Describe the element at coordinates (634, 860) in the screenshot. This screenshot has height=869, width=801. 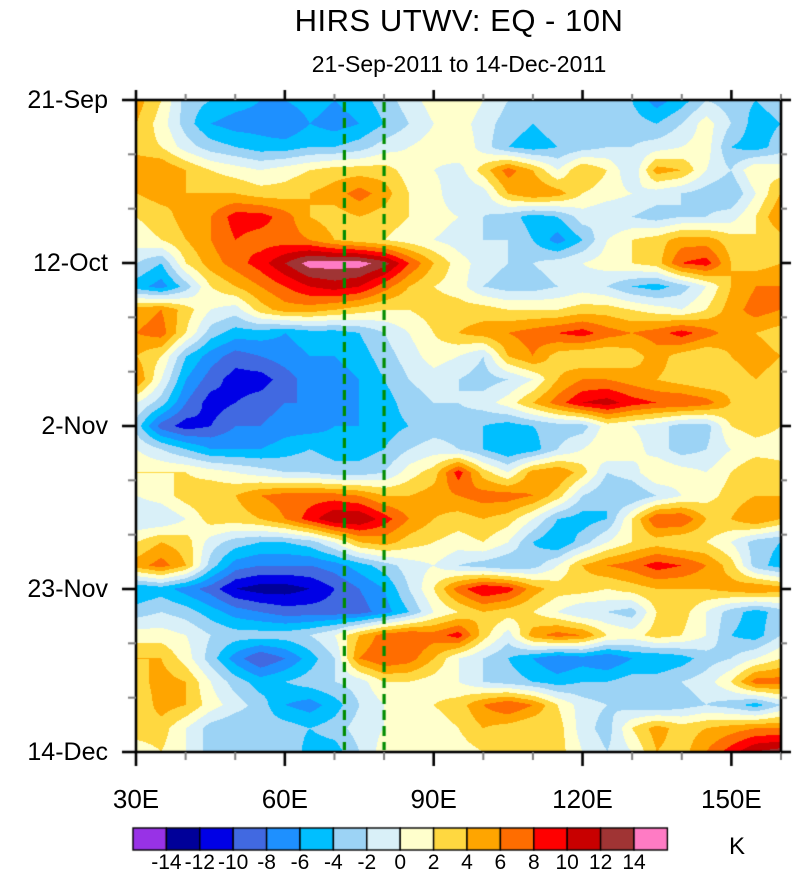
I see `colorbar-tick-label: 14` at that location.